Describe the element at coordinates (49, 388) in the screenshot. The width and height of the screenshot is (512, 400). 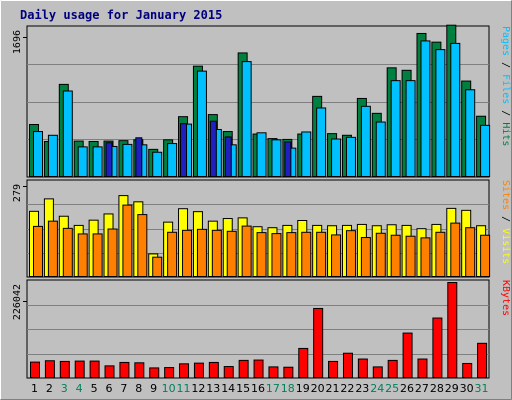
I see `day-label-2: 2` at that location.